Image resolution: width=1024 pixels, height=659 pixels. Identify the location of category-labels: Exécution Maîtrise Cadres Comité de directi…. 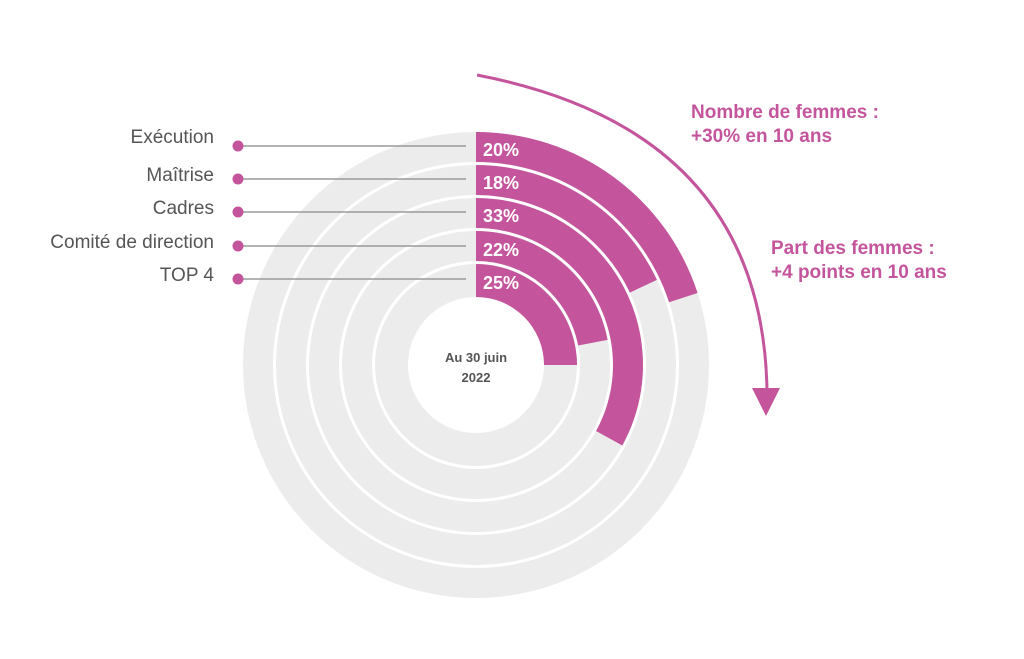
(132, 206).